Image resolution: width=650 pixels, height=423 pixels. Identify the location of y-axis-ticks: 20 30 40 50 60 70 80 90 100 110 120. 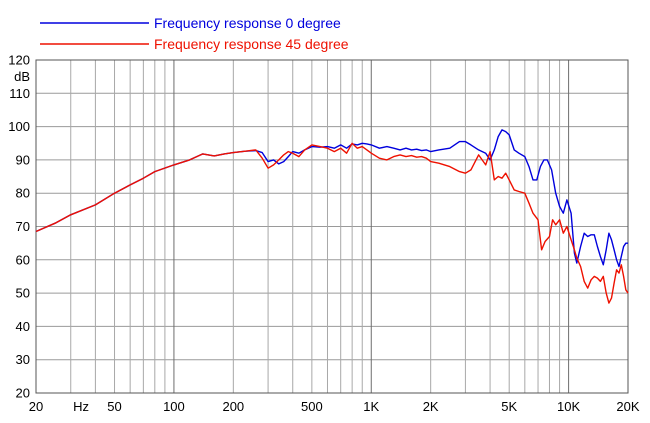
(19, 227).